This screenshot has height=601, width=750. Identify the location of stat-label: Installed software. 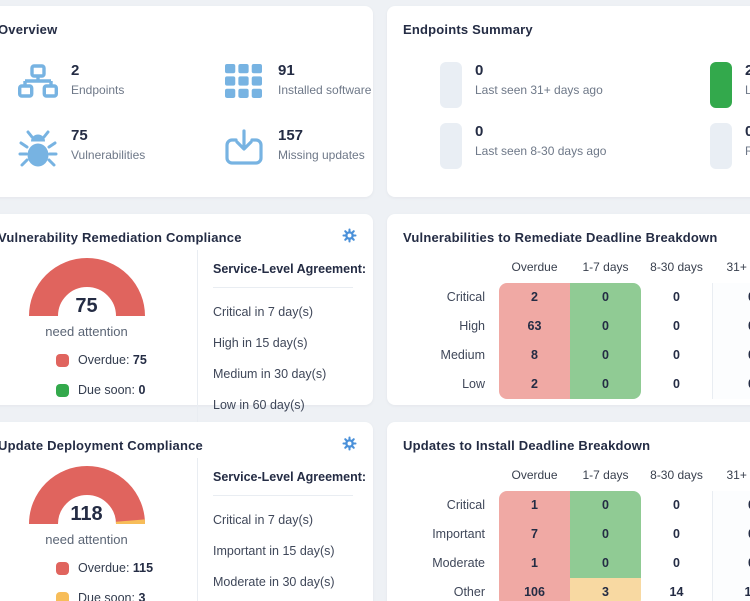
(325, 90).